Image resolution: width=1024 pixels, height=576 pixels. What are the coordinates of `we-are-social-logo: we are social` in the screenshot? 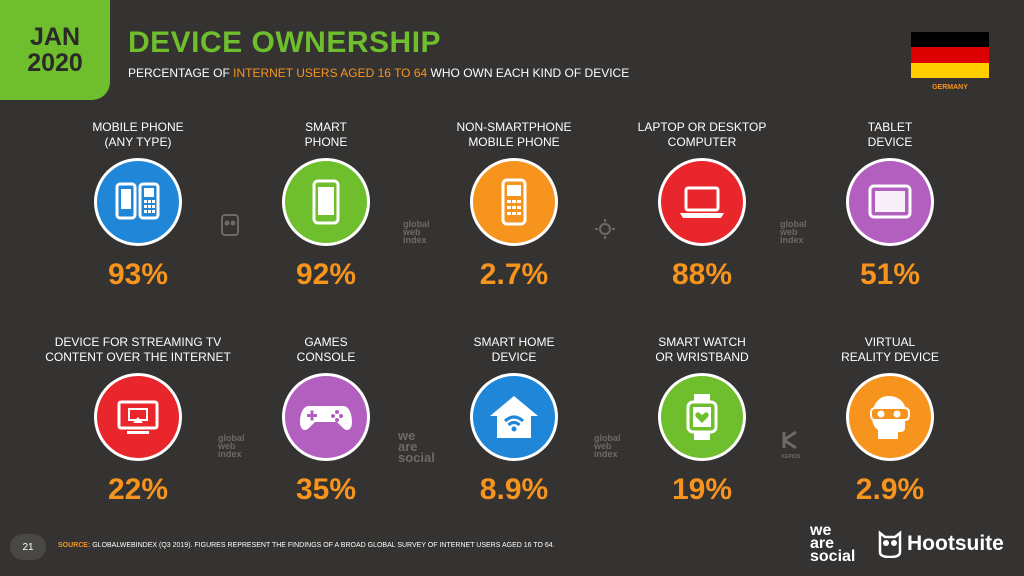 It's located at (833, 543).